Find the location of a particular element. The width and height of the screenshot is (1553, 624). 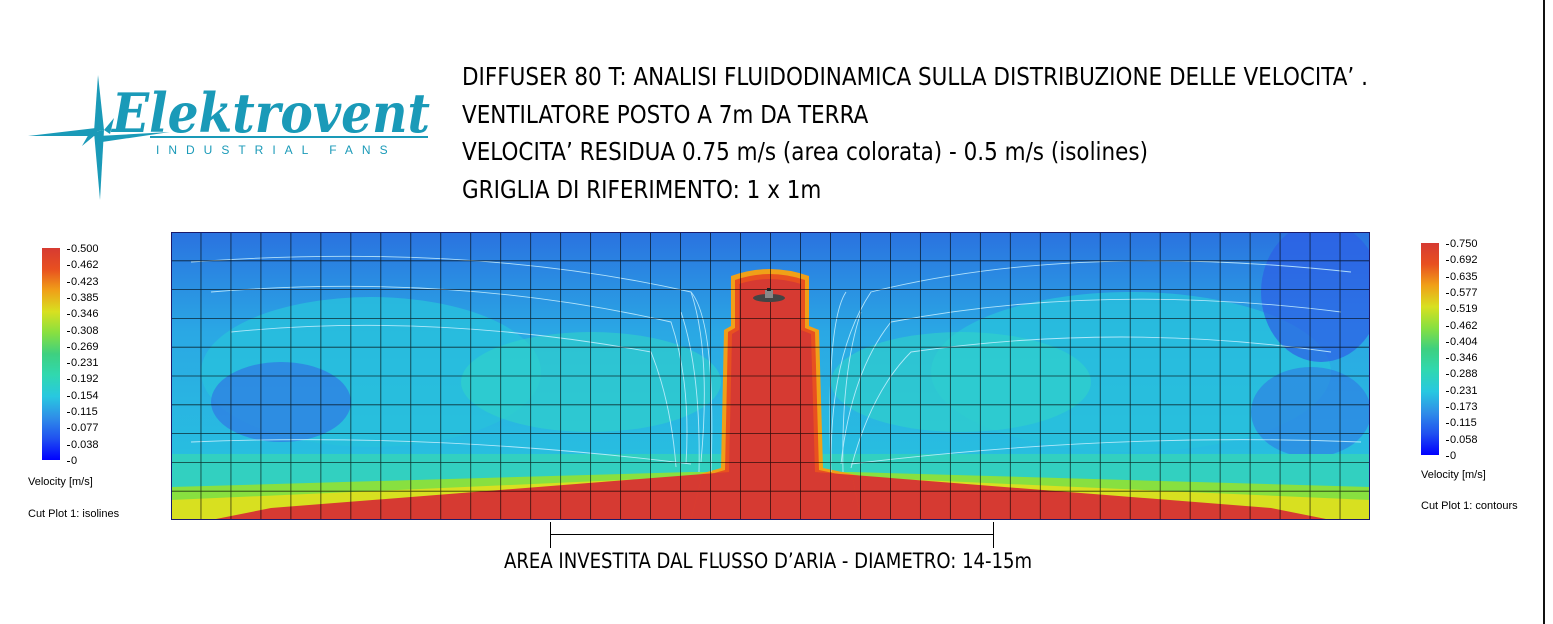

fan-icon is located at coordinates (769, 295).